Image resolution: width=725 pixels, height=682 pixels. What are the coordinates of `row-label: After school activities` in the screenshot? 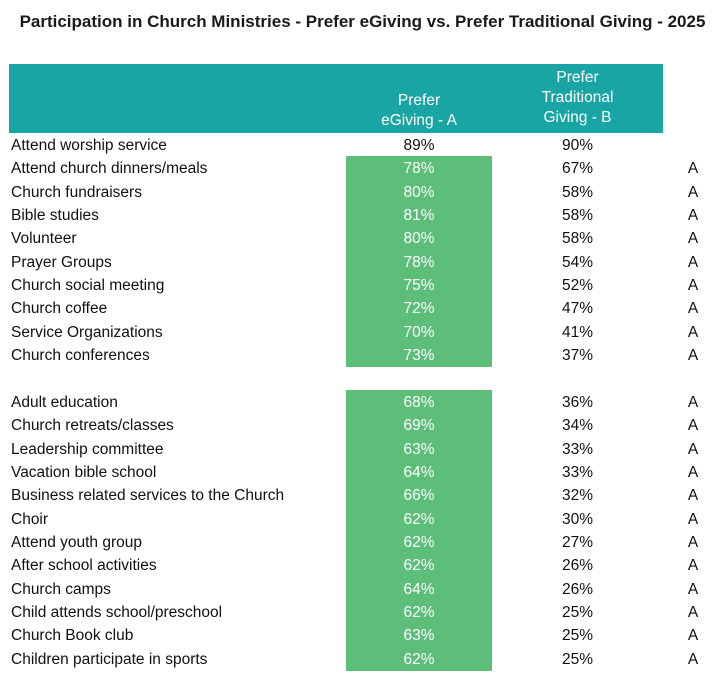 It's located at (84, 566).